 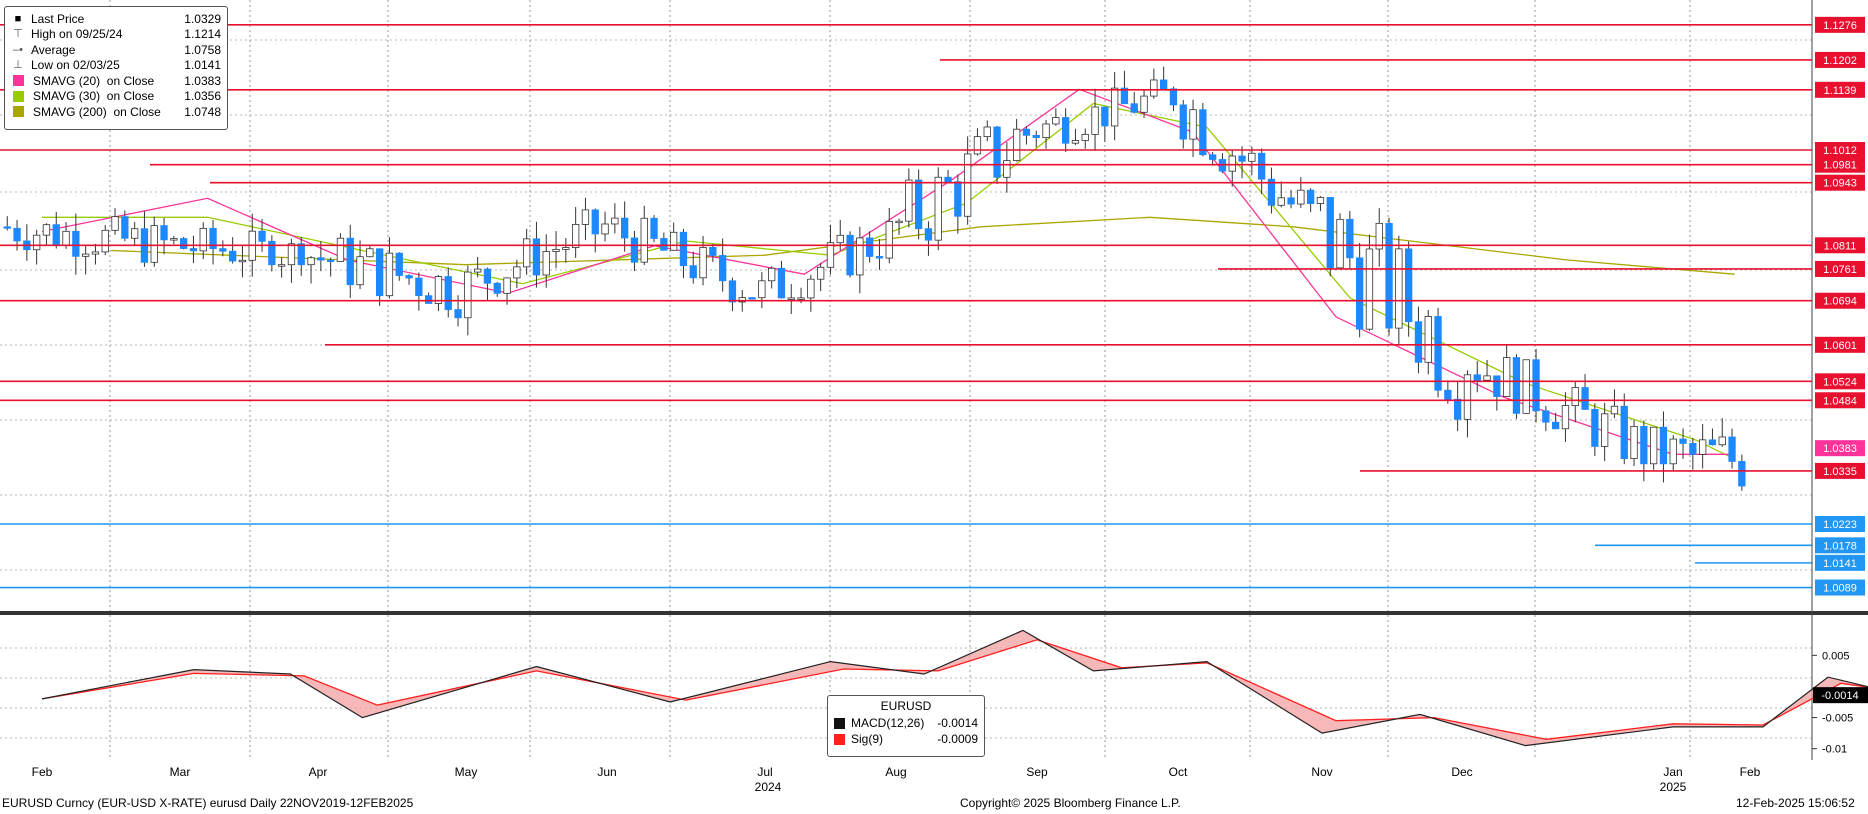 What do you see at coordinates (1840, 401) in the screenshot?
I see `price-tag-label: 1.0484` at bounding box center [1840, 401].